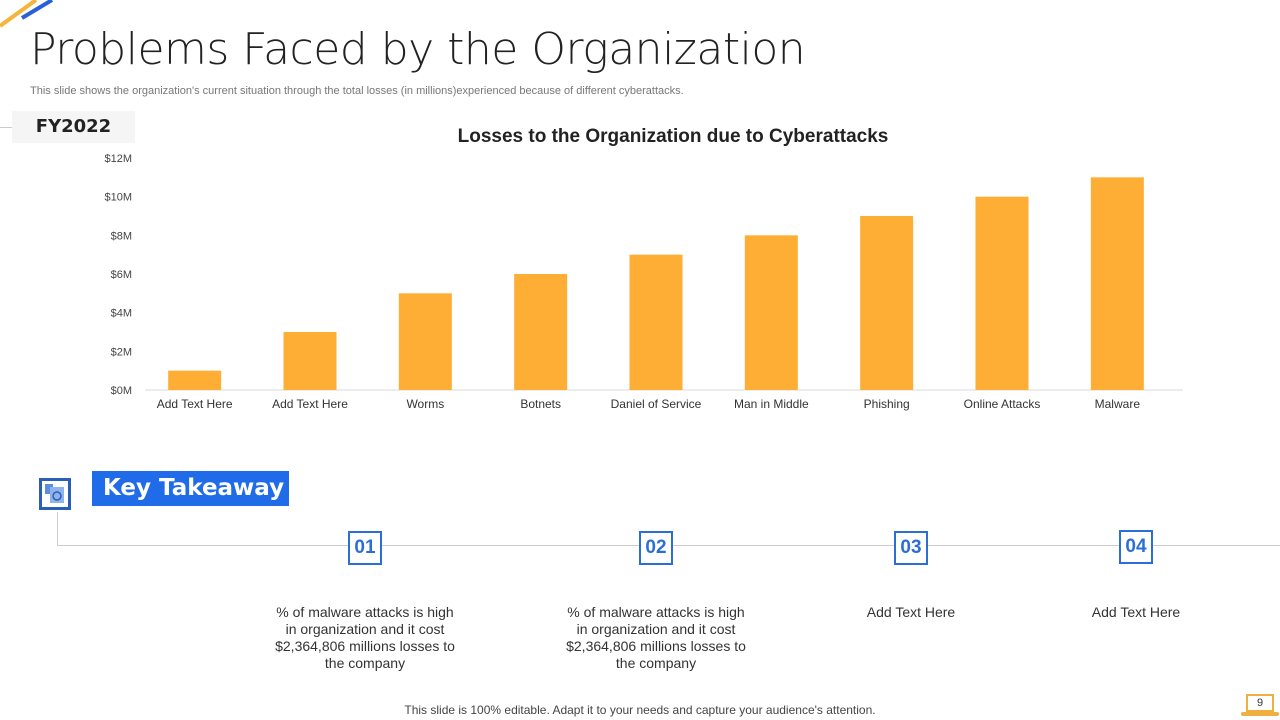 The image size is (1280, 720). Describe the element at coordinates (55, 494) in the screenshot. I see `calculator-receipt-icon` at that location.